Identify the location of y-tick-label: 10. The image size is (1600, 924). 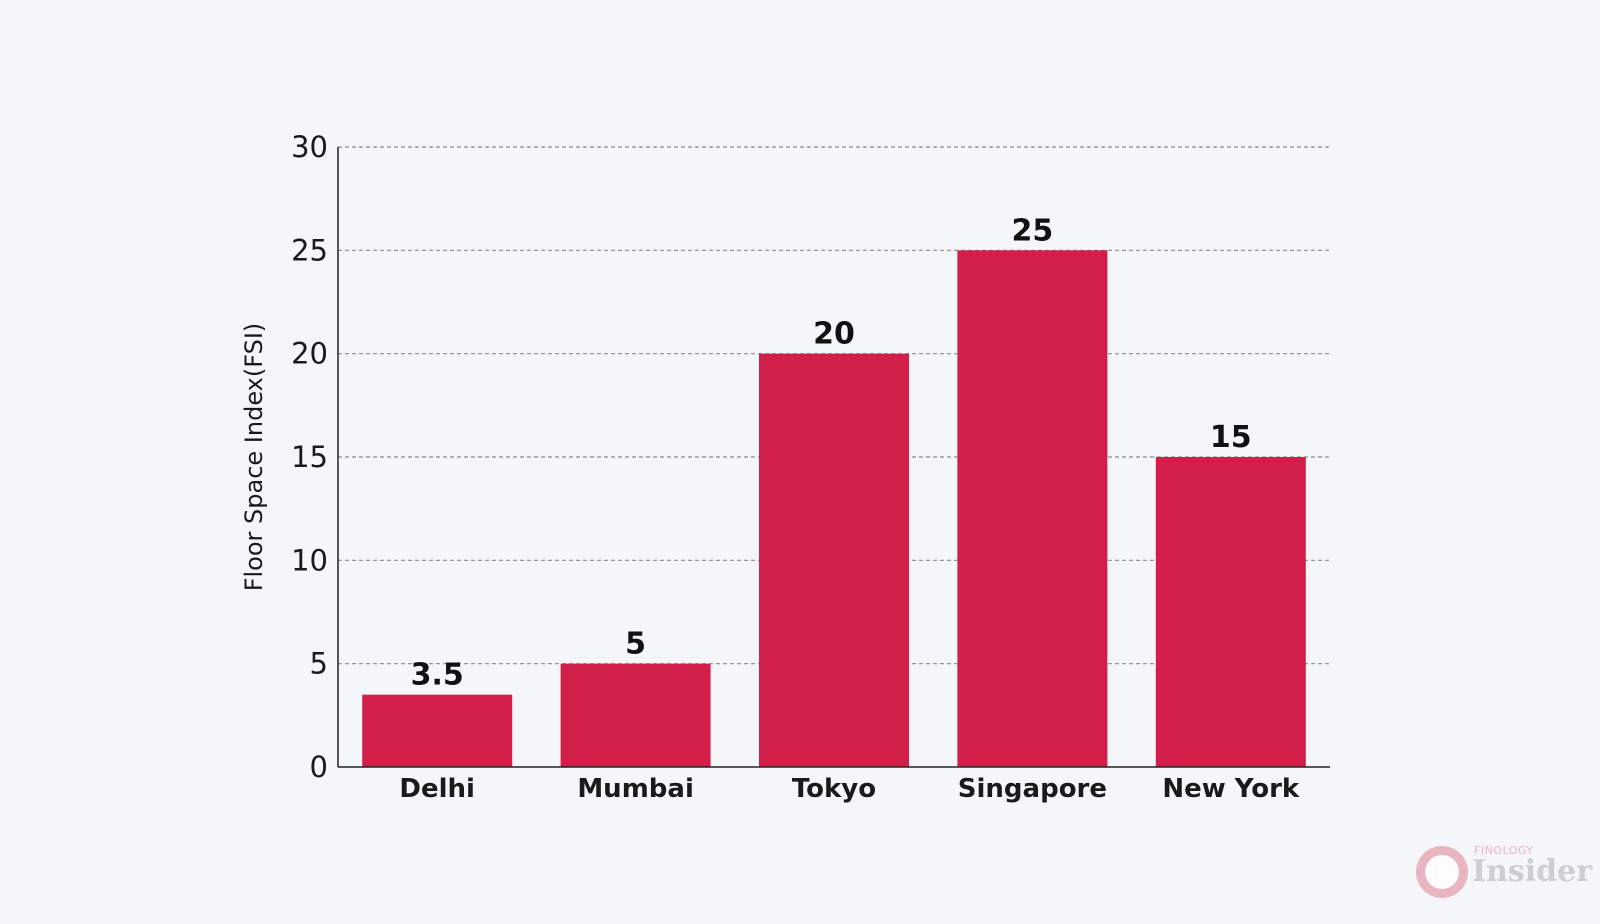
(309, 560).